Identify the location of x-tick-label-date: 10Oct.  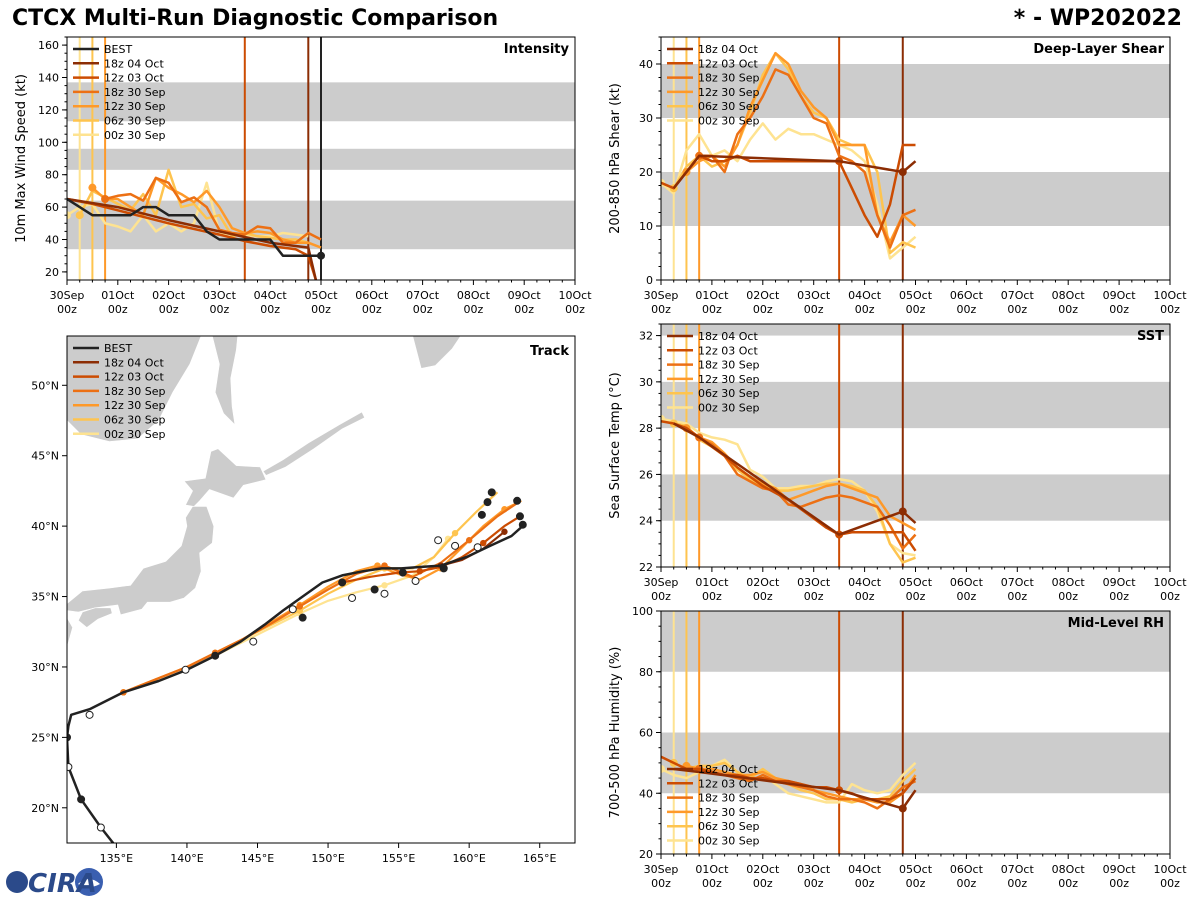
(1170, 869).